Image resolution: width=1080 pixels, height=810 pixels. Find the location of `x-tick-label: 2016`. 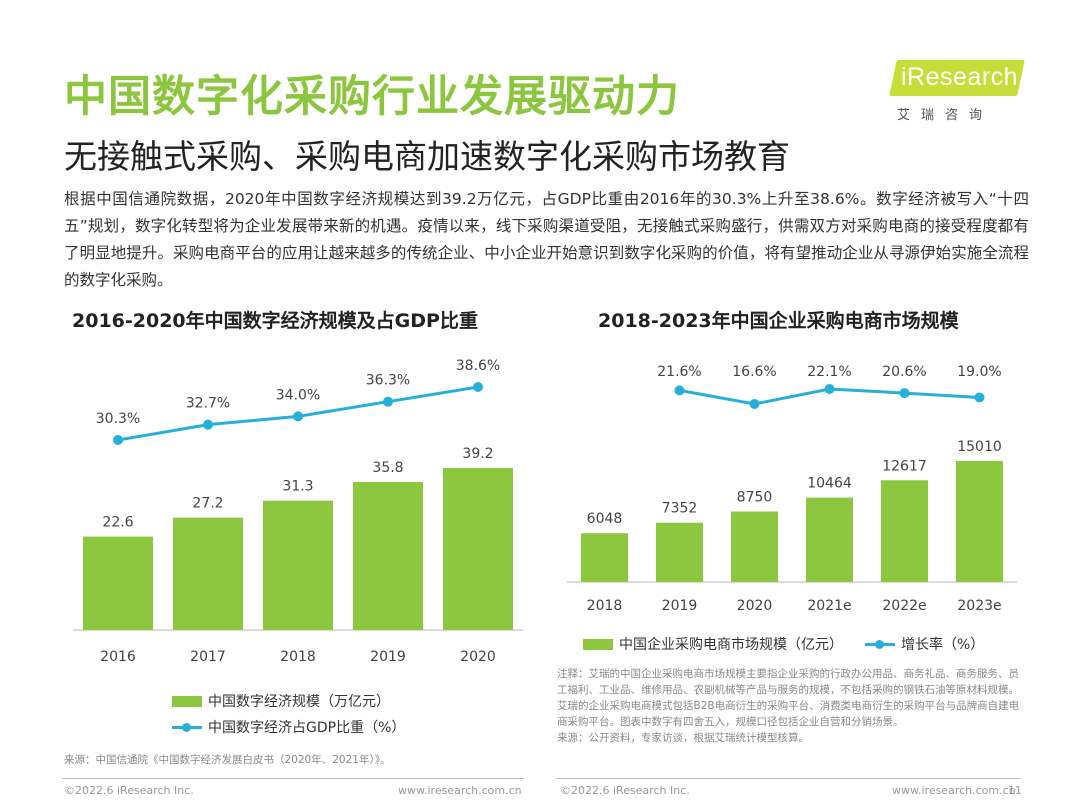

x-tick-label: 2016 is located at coordinates (118, 657).